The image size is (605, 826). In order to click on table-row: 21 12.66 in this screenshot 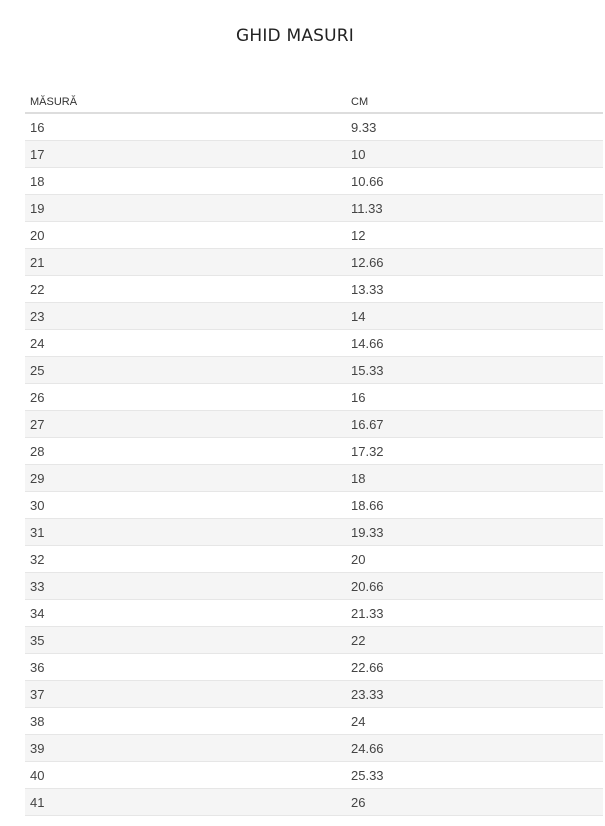, I will do `click(314, 262)`.